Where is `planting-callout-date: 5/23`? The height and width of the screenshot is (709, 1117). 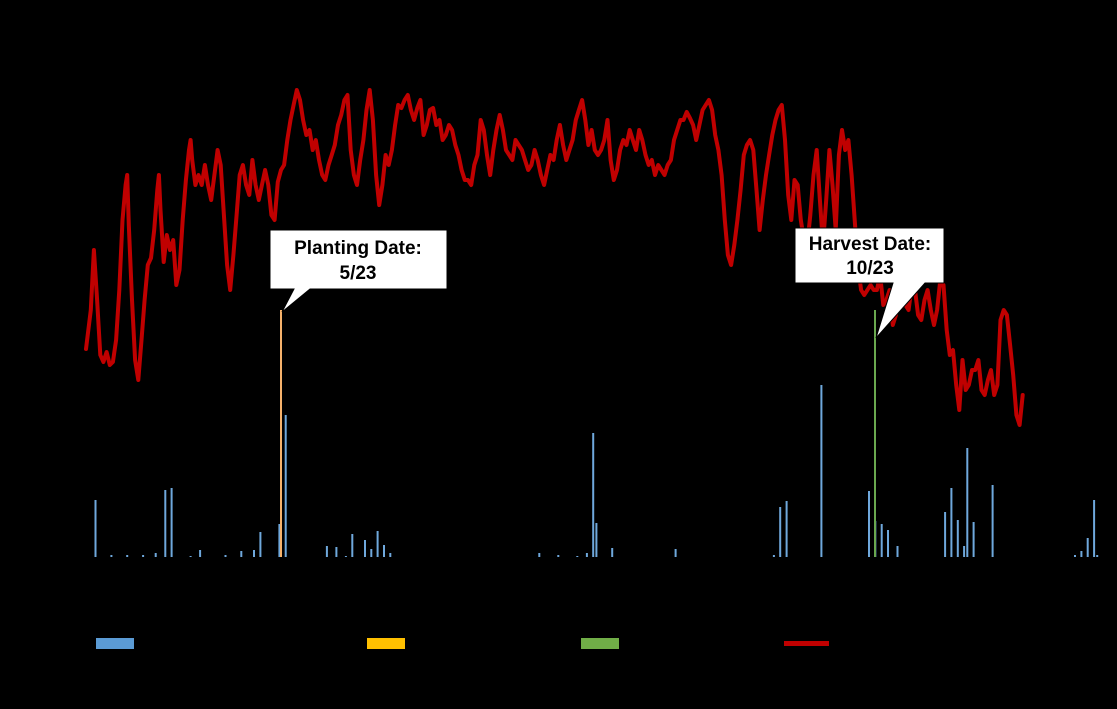 planting-callout-date: 5/23 is located at coordinates (358, 273).